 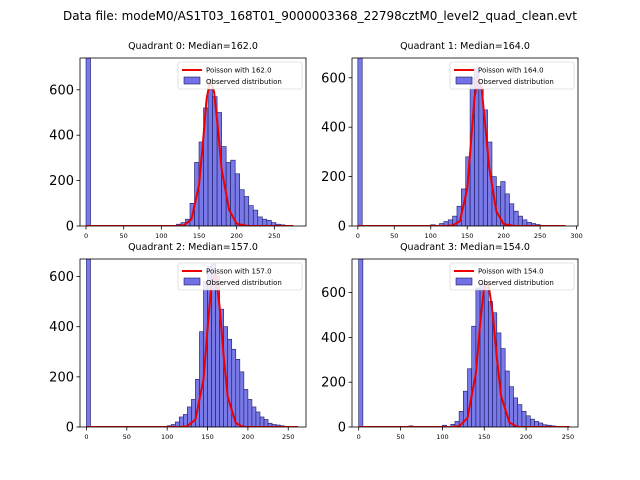 I want to click on quadrant-3-title: Quadrant 3: Median=154.0, so click(x=465, y=247).